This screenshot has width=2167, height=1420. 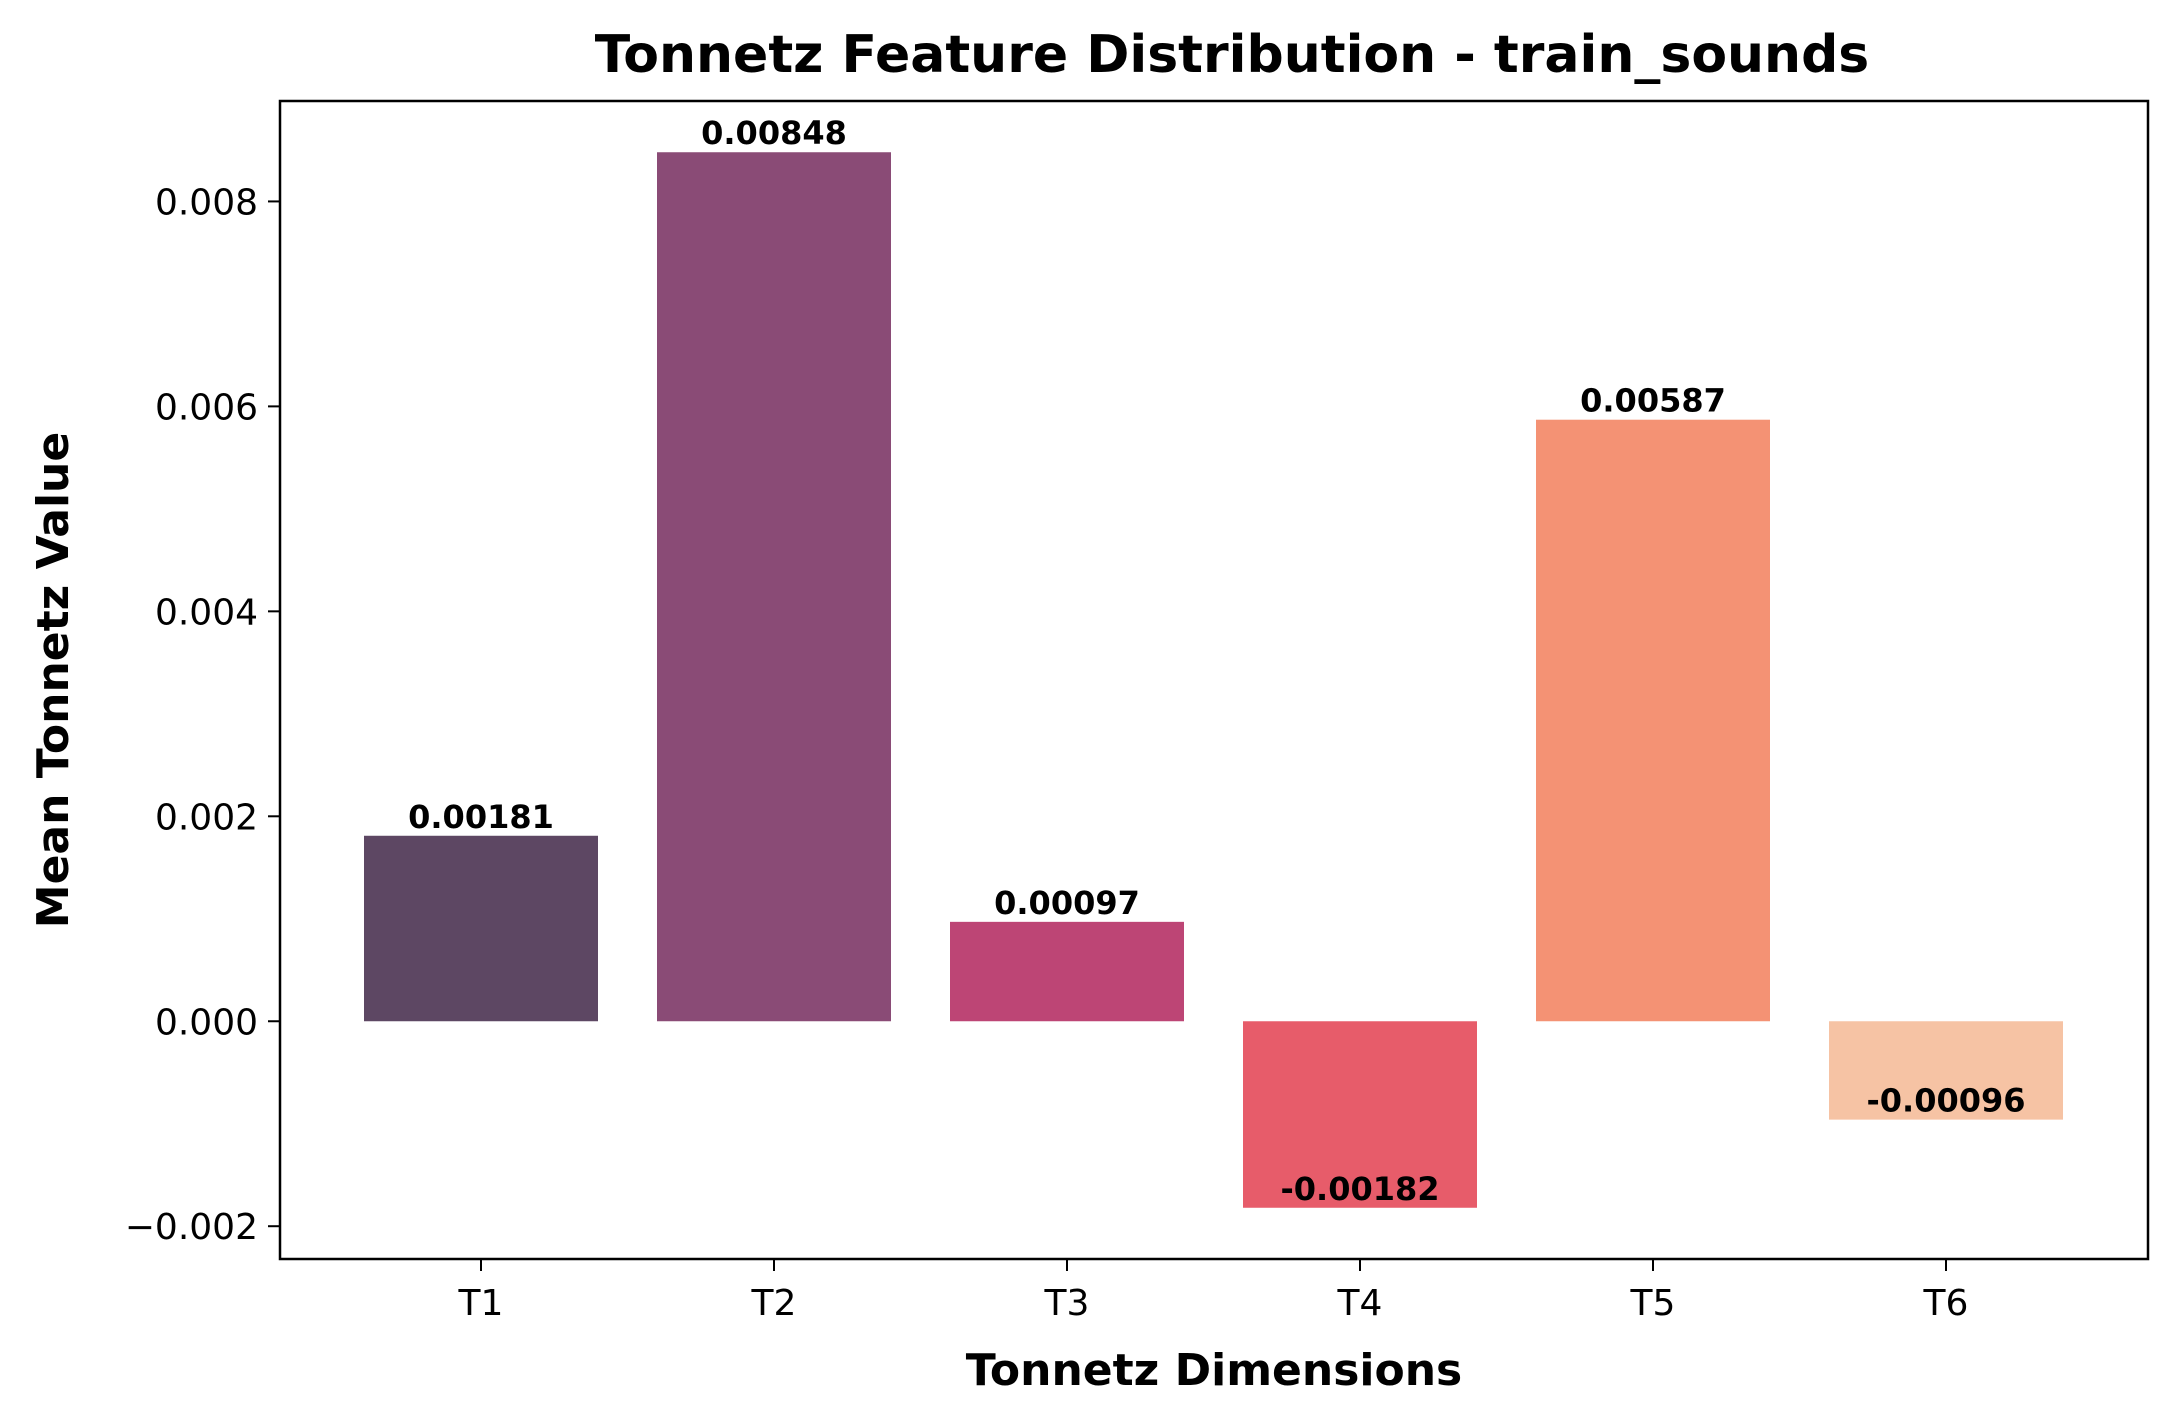 What do you see at coordinates (191, 1227) in the screenshot?
I see `y-tick-label-0: −0.002` at bounding box center [191, 1227].